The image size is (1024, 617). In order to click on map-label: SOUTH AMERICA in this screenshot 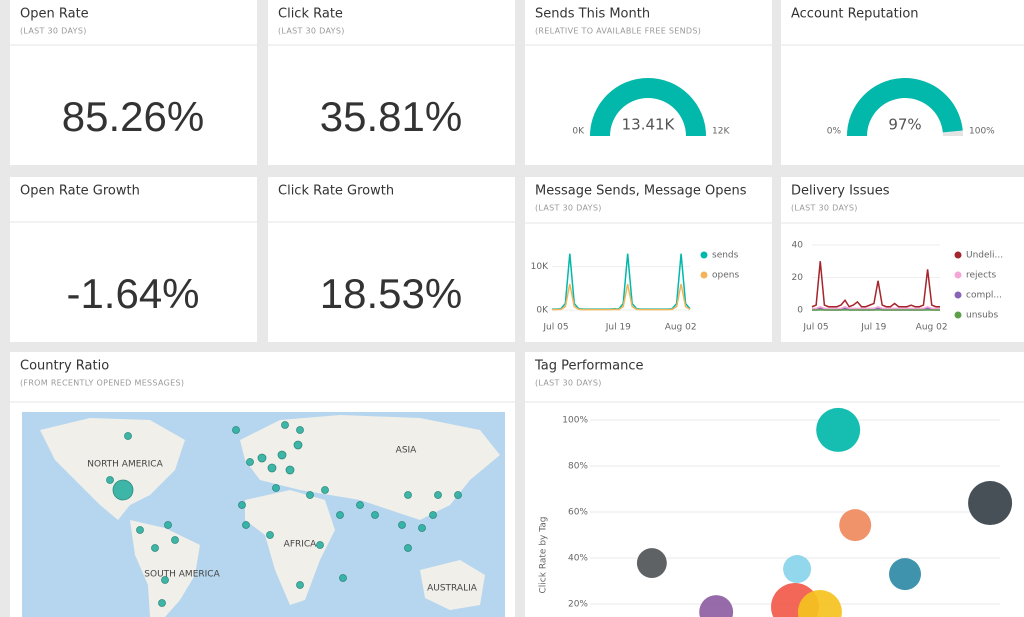, I will do `click(182, 575)`.